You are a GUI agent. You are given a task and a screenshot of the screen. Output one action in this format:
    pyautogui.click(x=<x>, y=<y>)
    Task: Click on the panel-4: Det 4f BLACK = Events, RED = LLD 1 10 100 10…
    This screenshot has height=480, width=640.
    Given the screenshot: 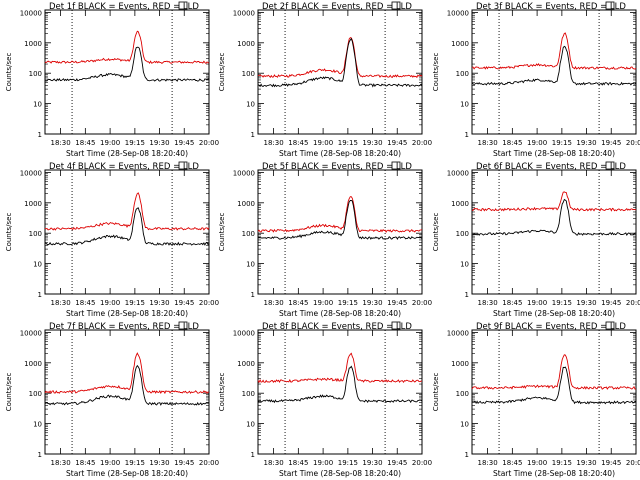 What is the action you would take?
    pyautogui.click(x=112, y=239)
    